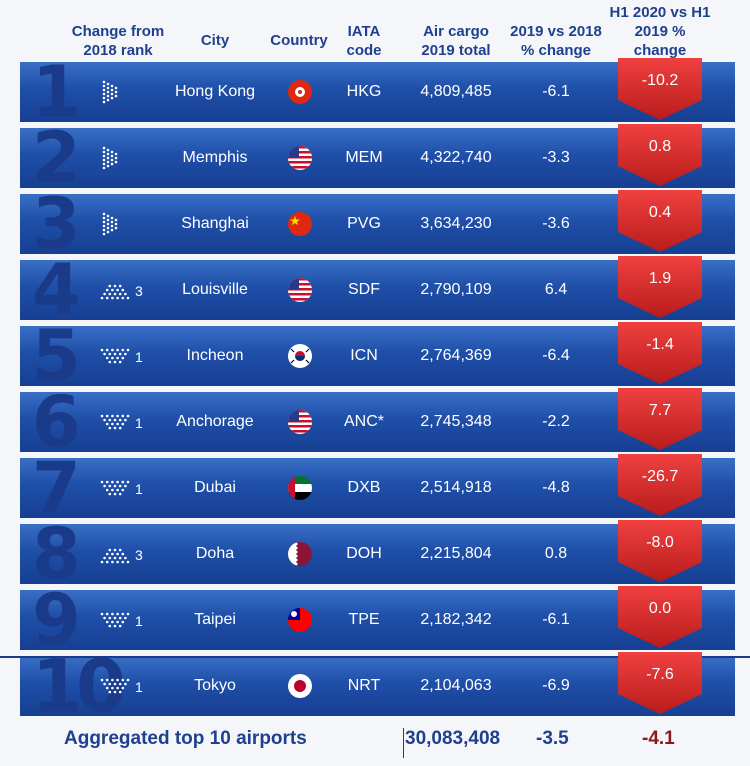 The height and width of the screenshot is (766, 750). Describe the element at coordinates (215, 40) in the screenshot. I see `header-city: City` at that location.